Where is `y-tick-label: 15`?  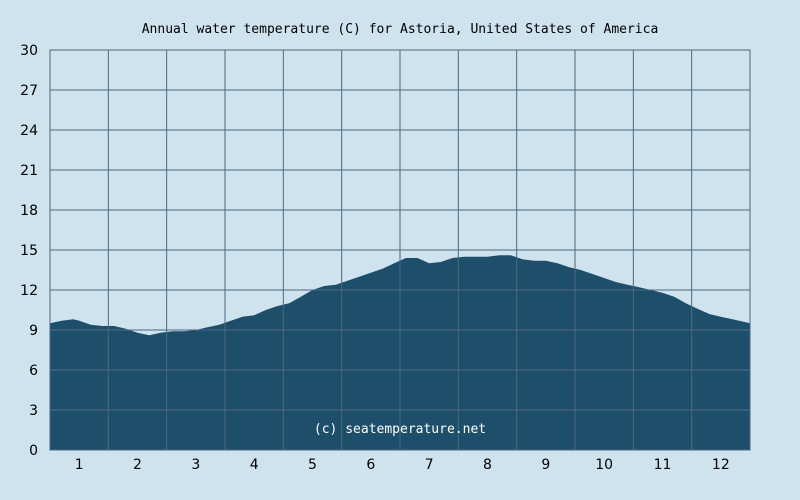
y-tick-label: 15 is located at coordinates (29, 251).